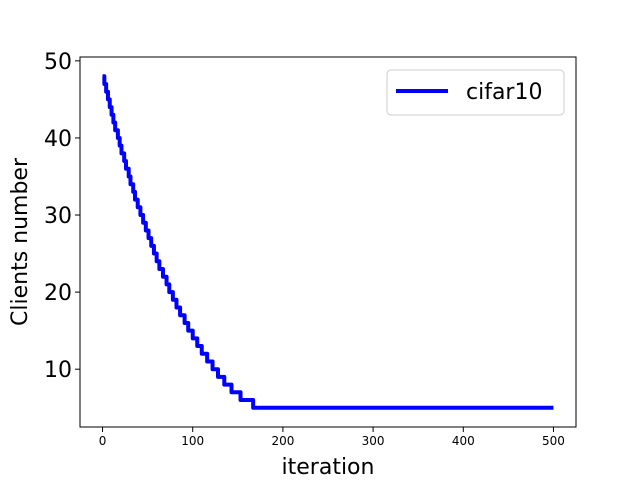 This screenshot has height=485, width=640. I want to click on y-axis-label: Clients number, so click(20, 241).